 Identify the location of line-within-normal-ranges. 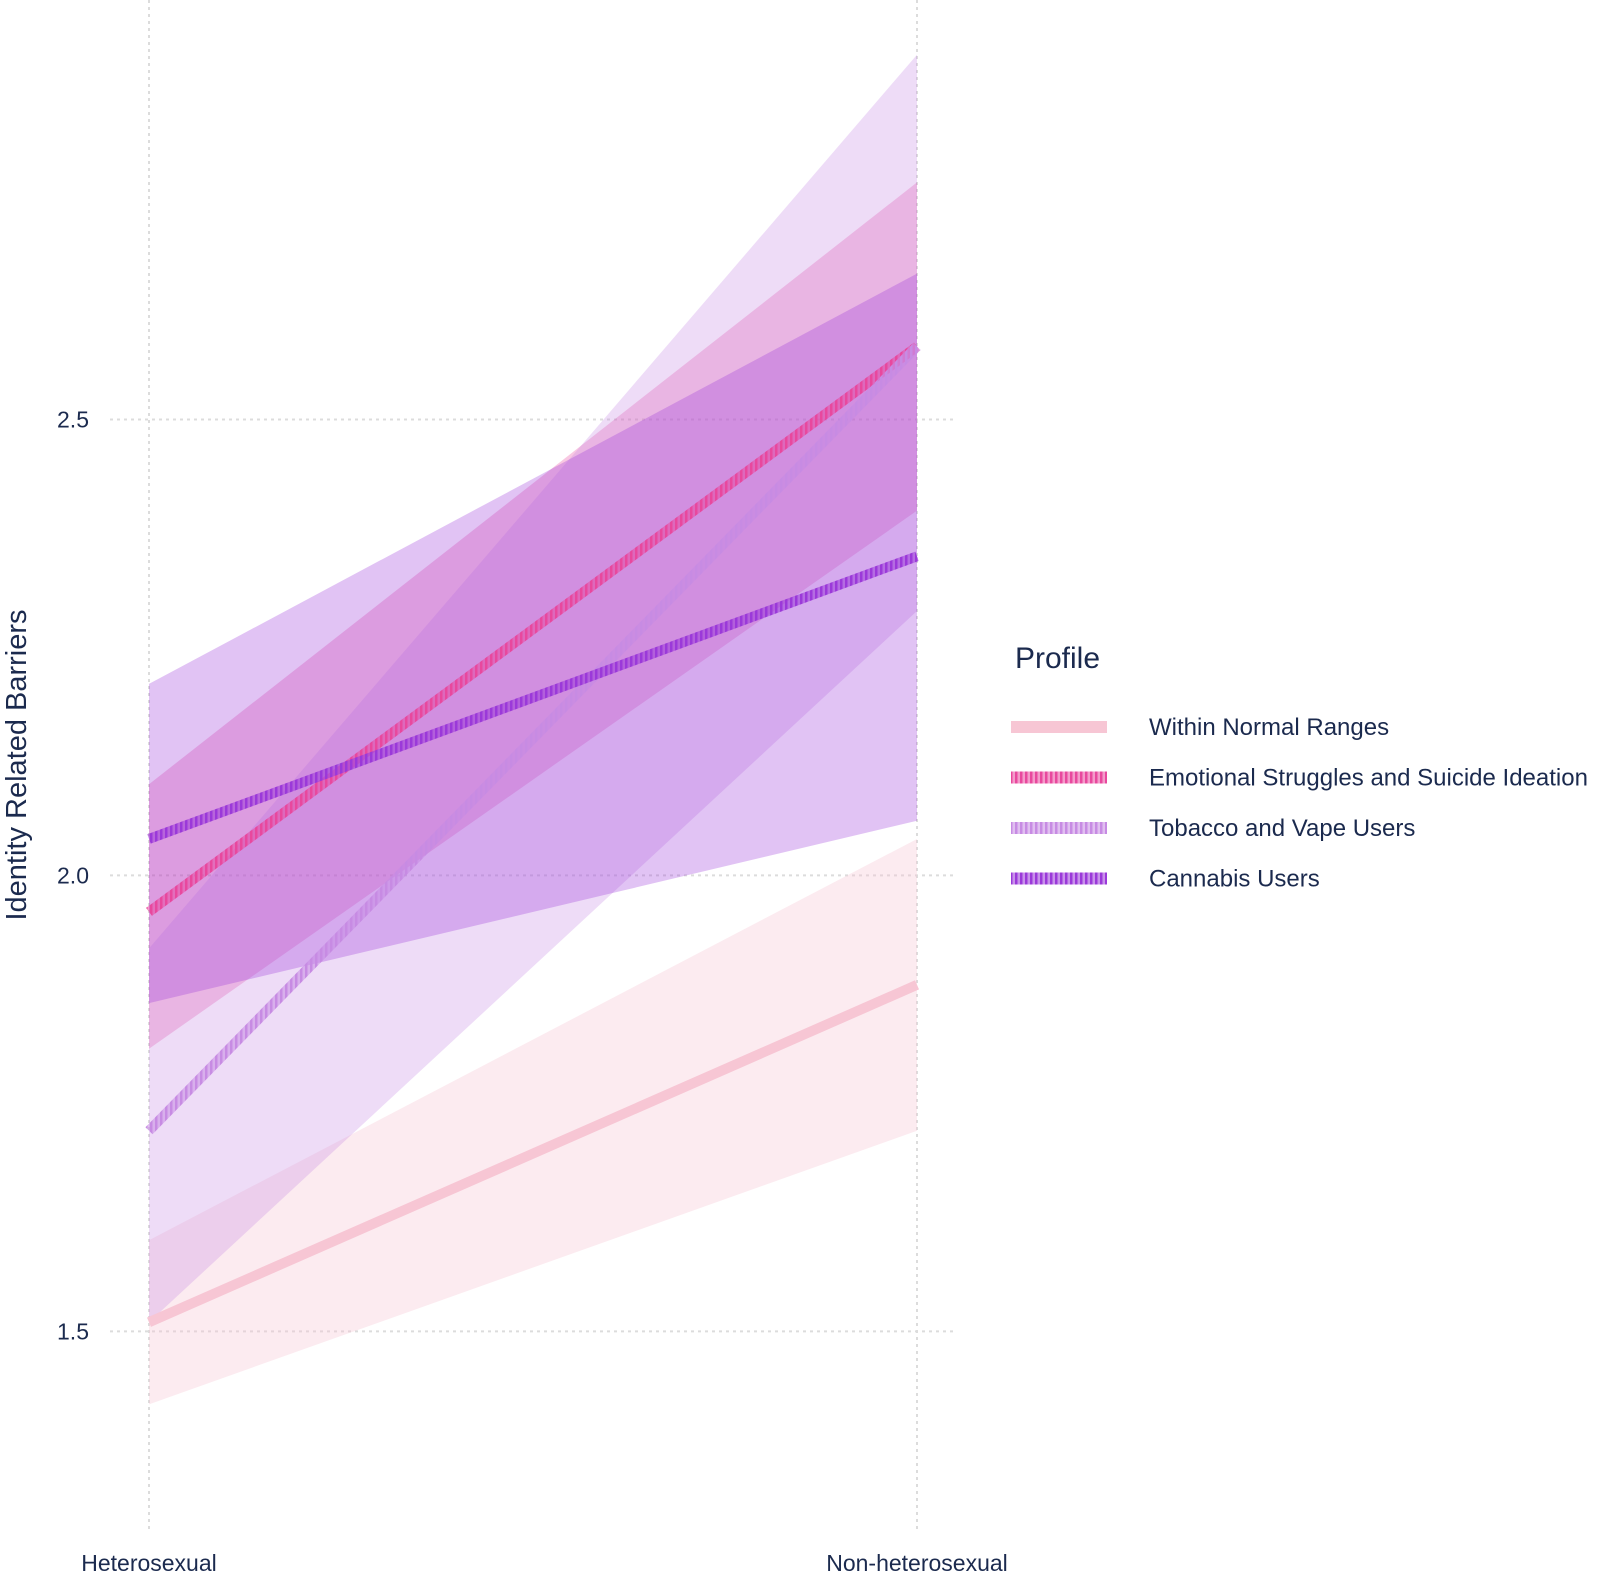
(533, 1153).